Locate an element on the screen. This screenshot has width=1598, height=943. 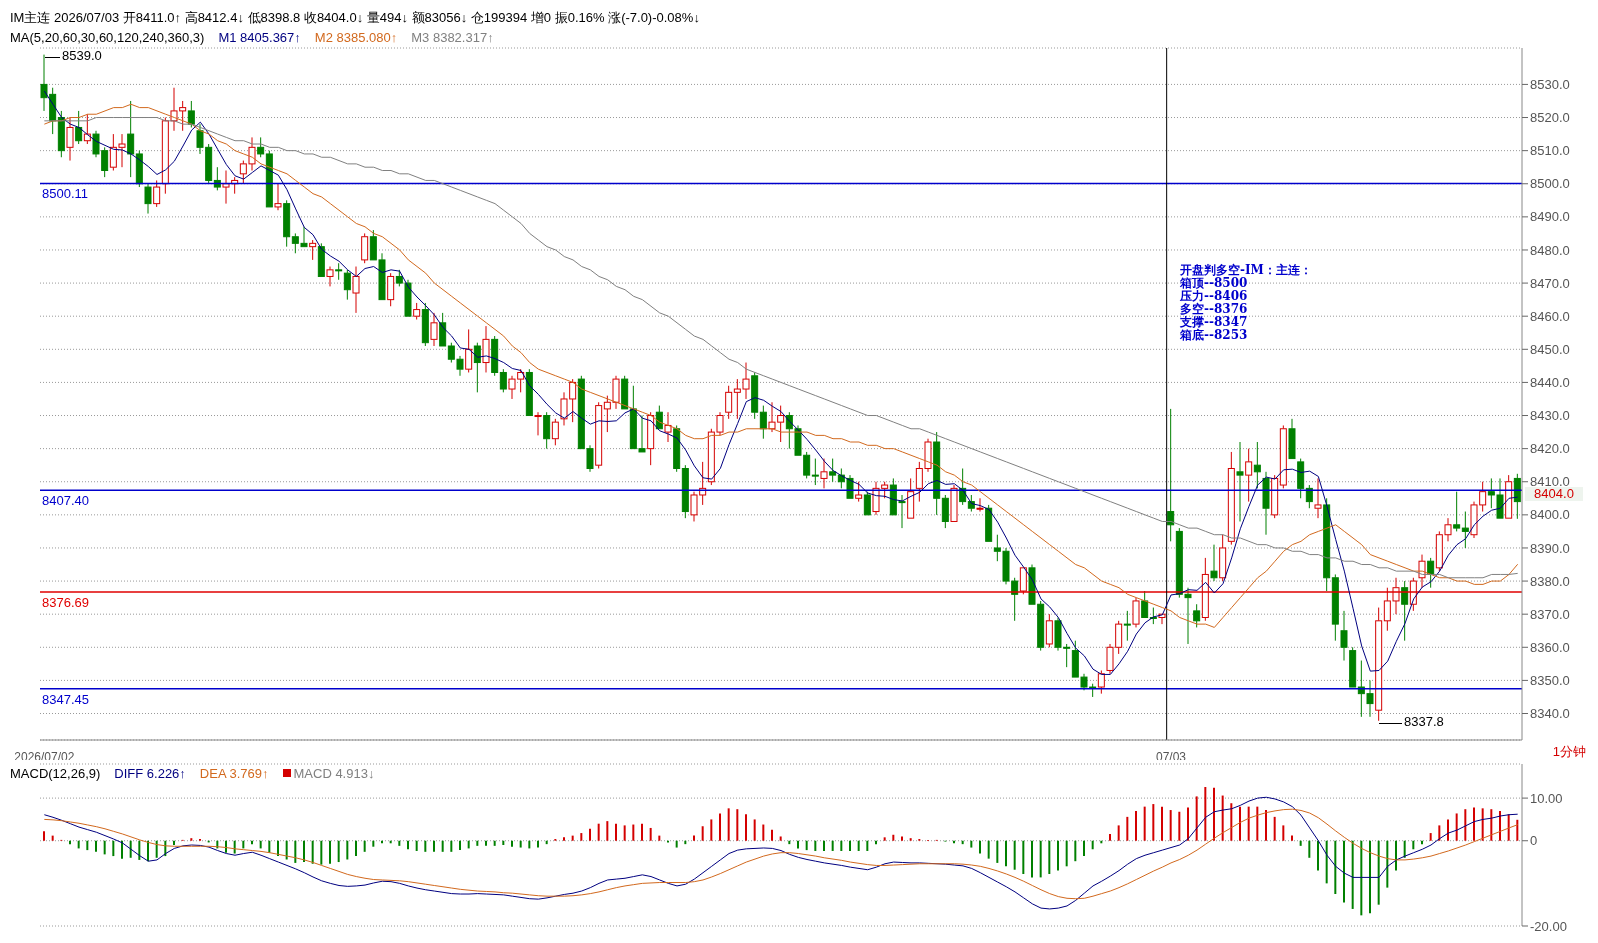
chart-title: IM主连 2026/07/03 开8411.0↑ 高8412.4↓ 低8398.8 收8404.0↓ 量494↓ 额83056↓ 仓199394 增0 振0.16% 涨(-7.0)-0.08%↓ is located at coordinates (355, 18).